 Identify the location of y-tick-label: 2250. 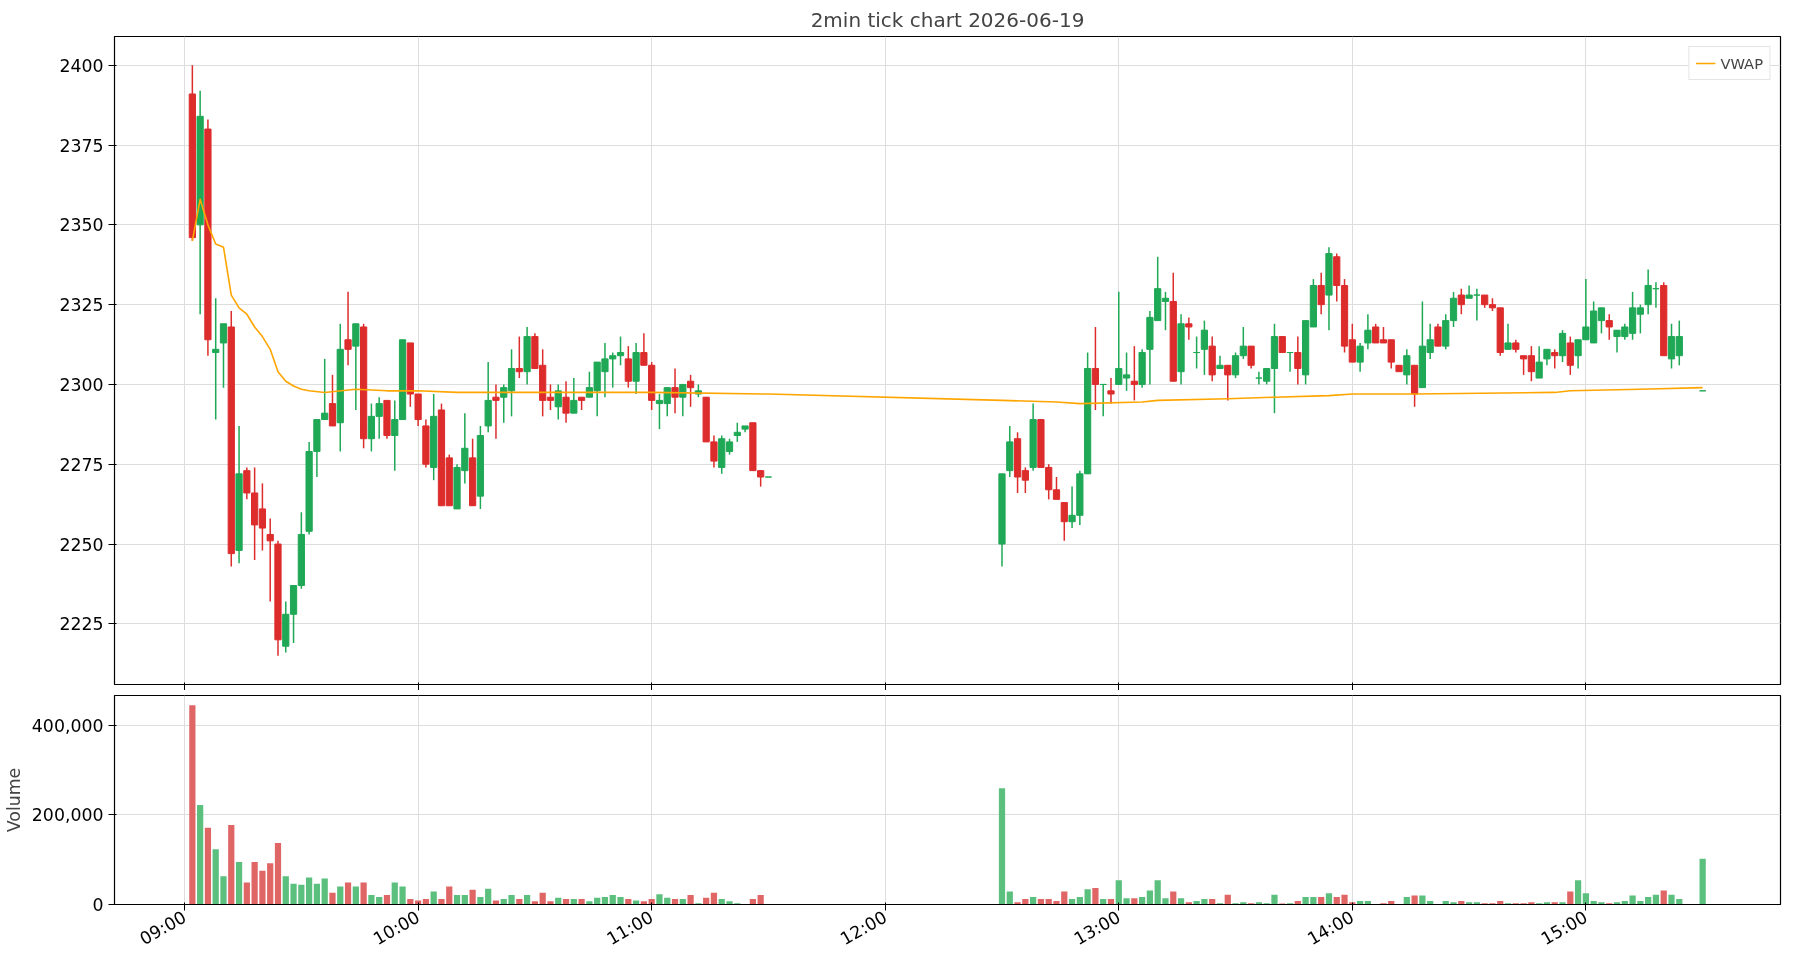
(81, 544).